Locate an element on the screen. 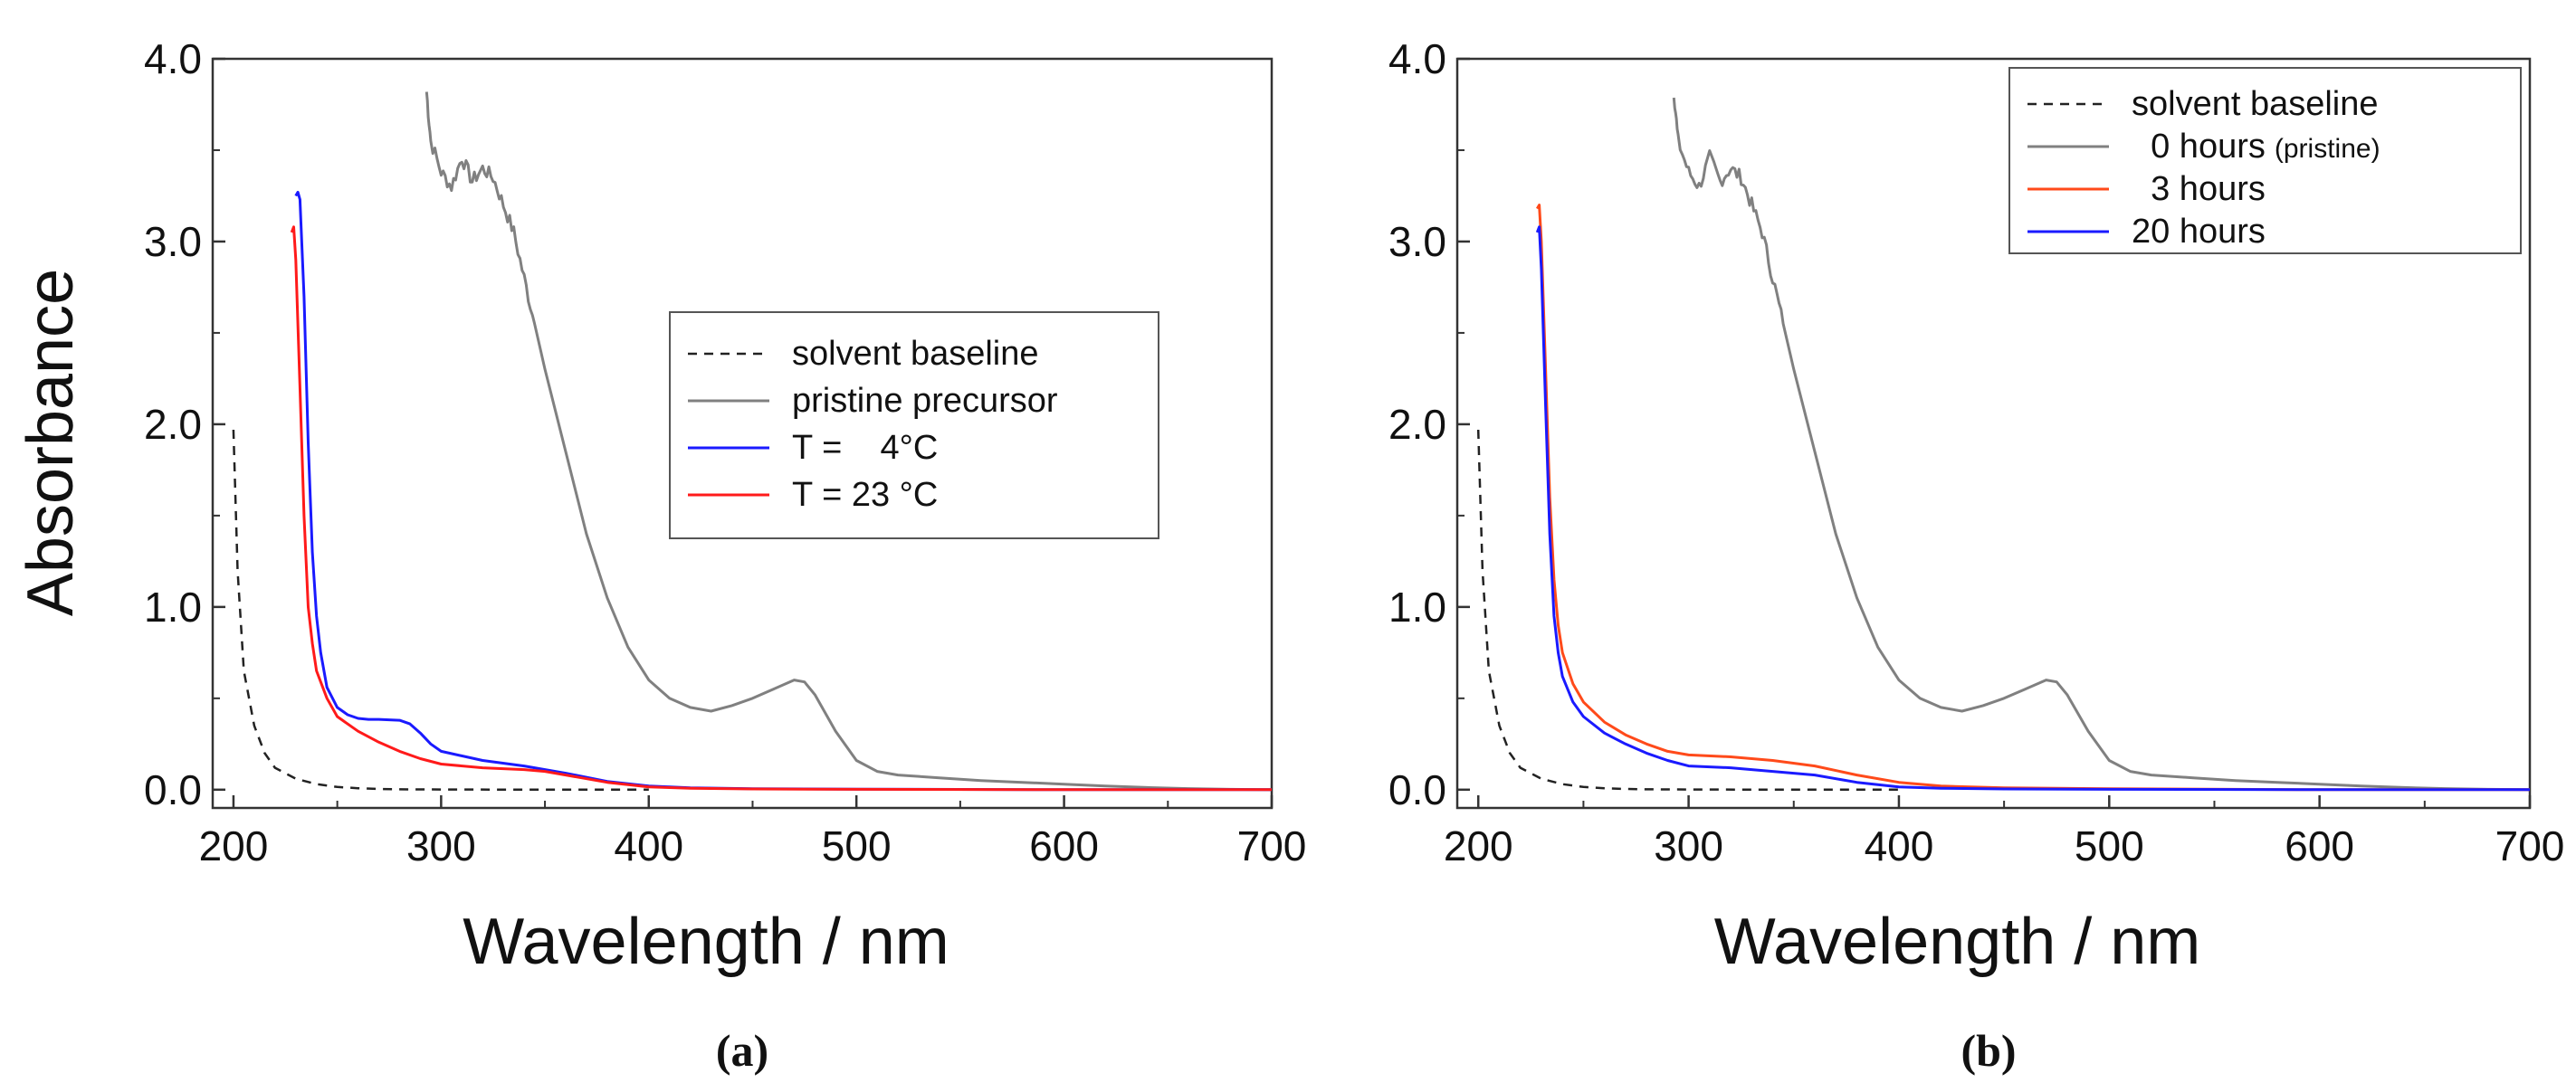 The width and height of the screenshot is (2576, 1083). legend-name: 20 hours is located at coordinates (2199, 232).